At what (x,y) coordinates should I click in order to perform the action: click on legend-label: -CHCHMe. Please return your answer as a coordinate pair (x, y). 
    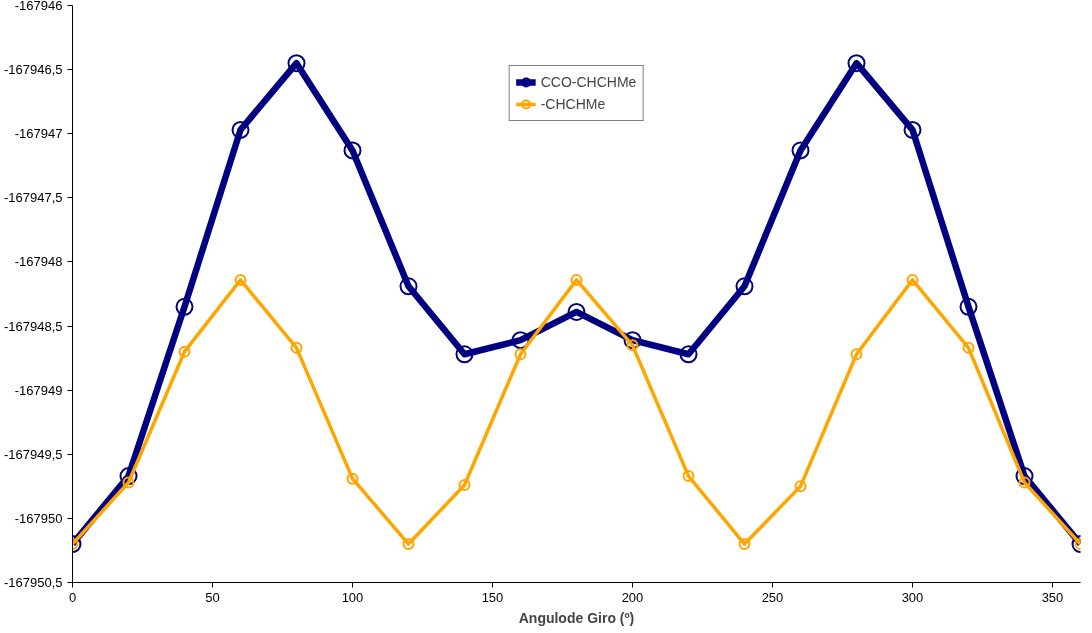
    Looking at the image, I should click on (573, 104).